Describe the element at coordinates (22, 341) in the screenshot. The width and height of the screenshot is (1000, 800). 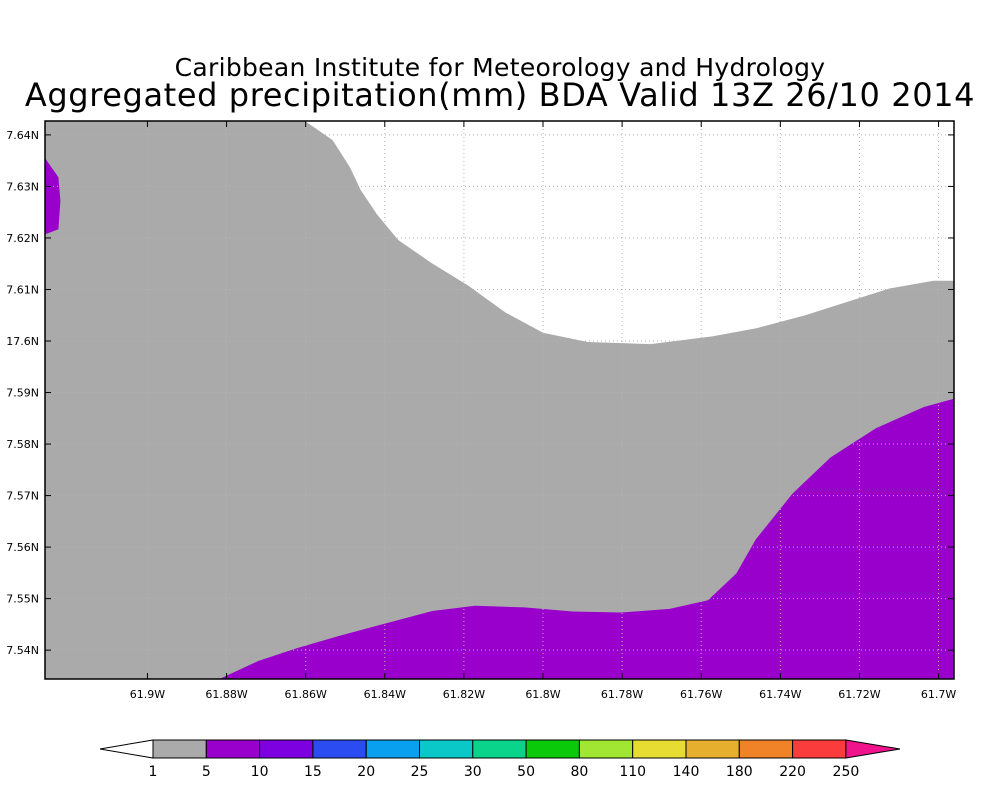
I see `y-tick-label: 17.6N` at that location.